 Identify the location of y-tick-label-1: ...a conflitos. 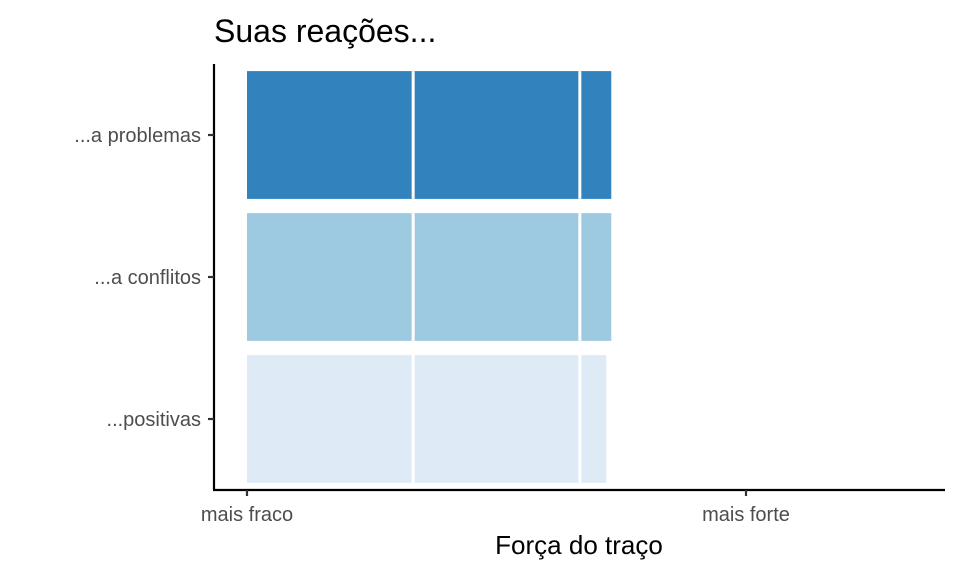
(147, 278).